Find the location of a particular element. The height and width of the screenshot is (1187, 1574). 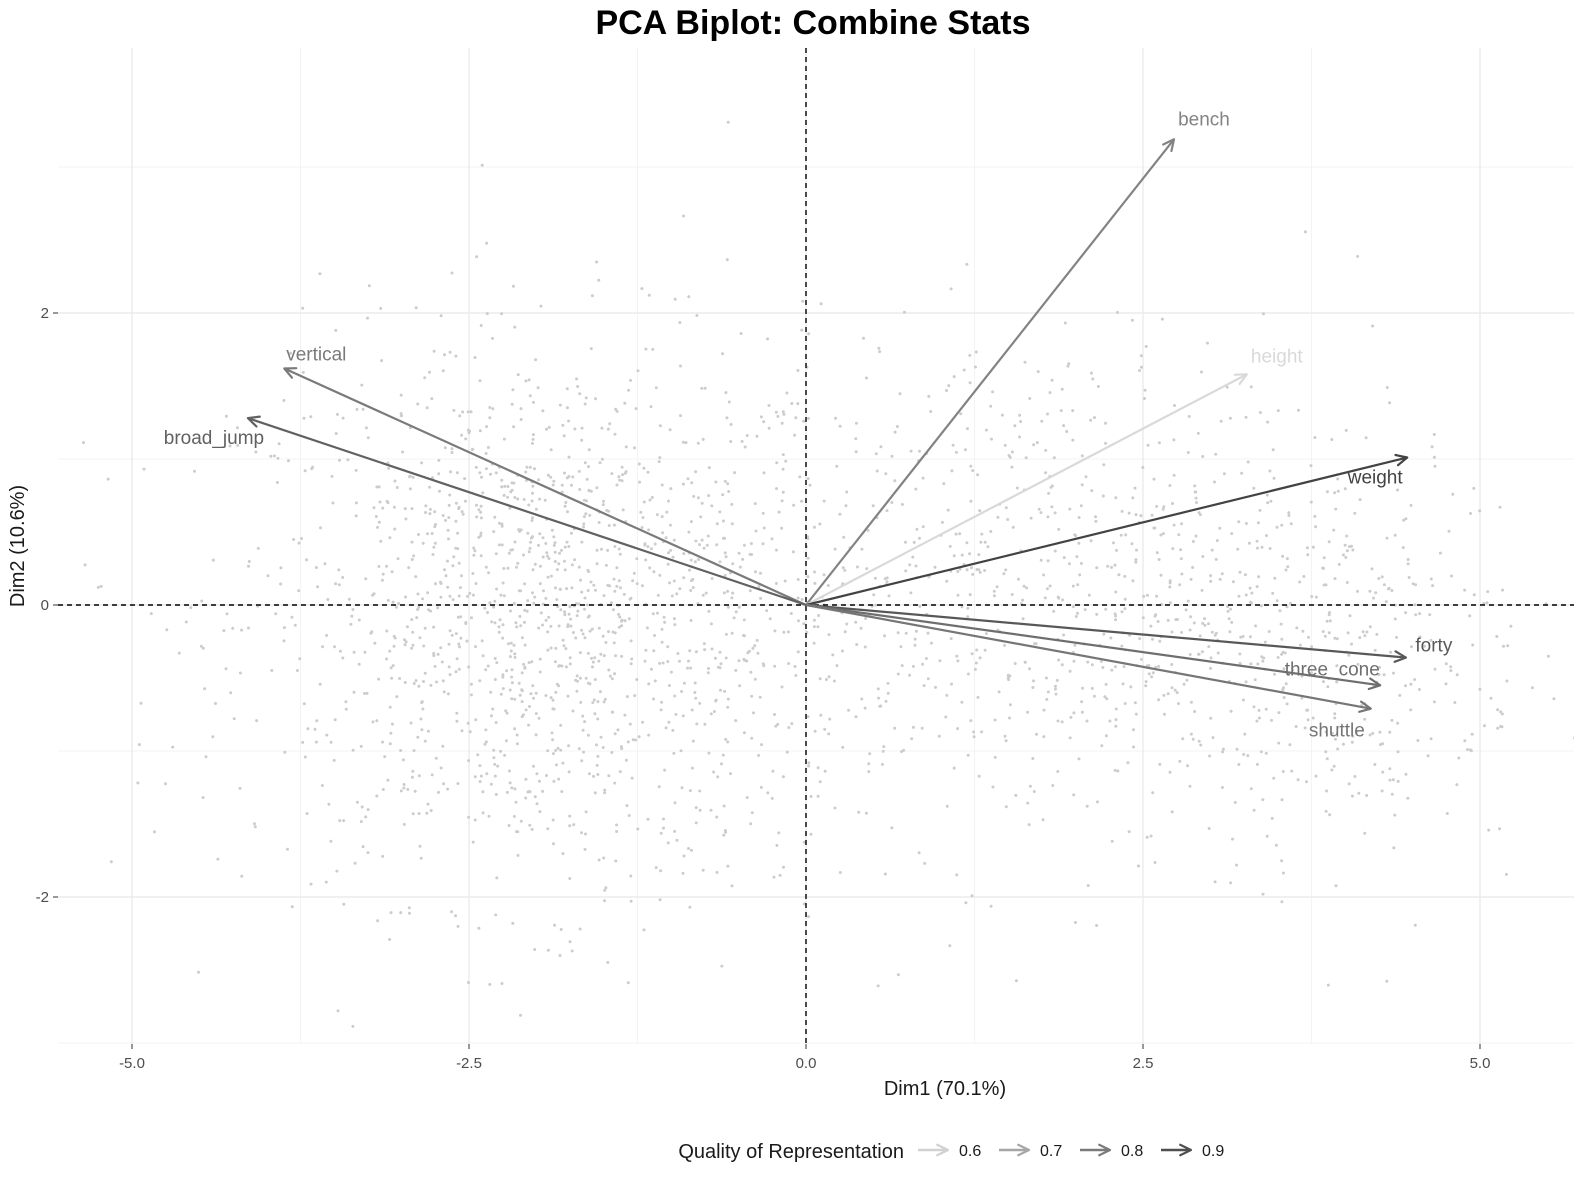

y-tick-label: 0 is located at coordinates (45, 605).